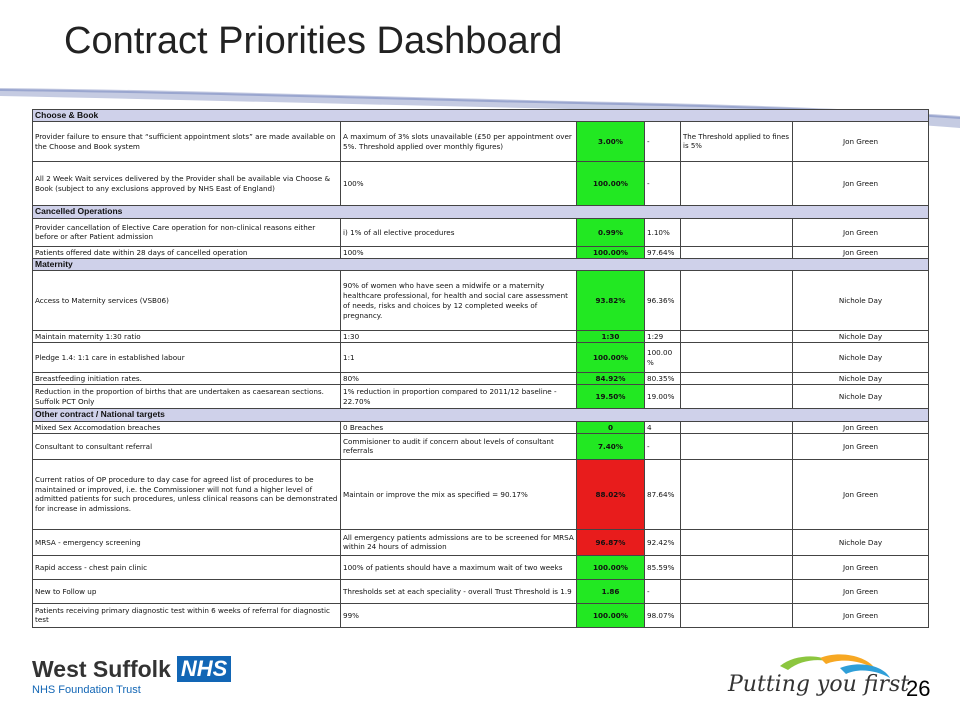 The width and height of the screenshot is (960, 720). What do you see at coordinates (918, 688) in the screenshot?
I see `page-number: 26` at bounding box center [918, 688].